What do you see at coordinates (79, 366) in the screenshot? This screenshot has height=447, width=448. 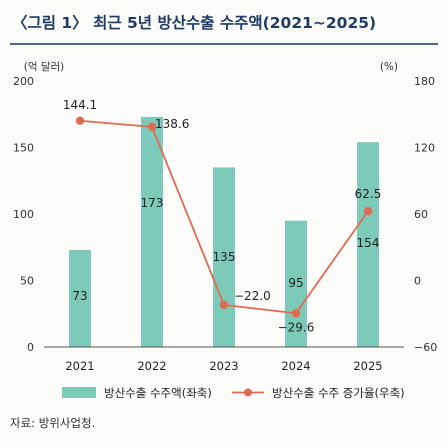 I see `x-axis-tick-label: 2021` at bounding box center [79, 366].